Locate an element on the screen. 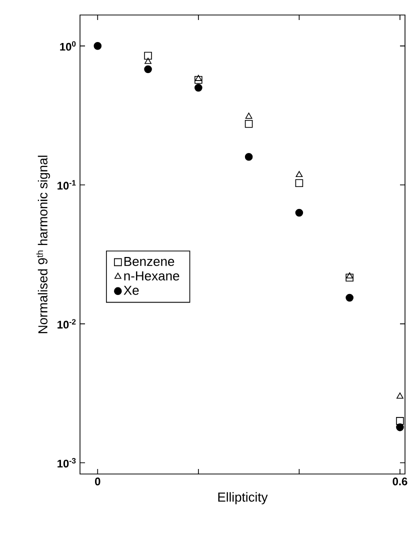  x-tick-label: 0 is located at coordinates (97, 482).